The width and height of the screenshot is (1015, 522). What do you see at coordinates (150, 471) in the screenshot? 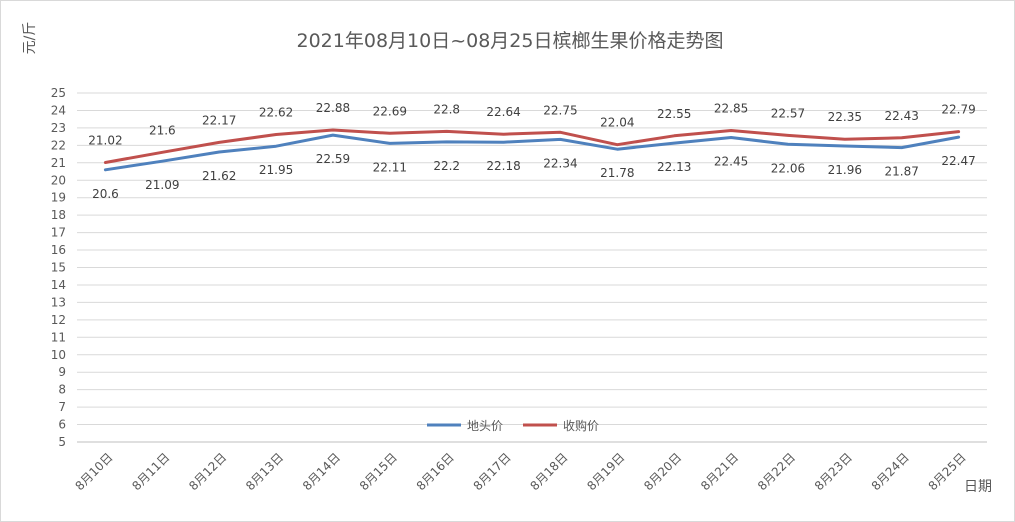
I see `x-tick-label: 8月11日` at bounding box center [150, 471].